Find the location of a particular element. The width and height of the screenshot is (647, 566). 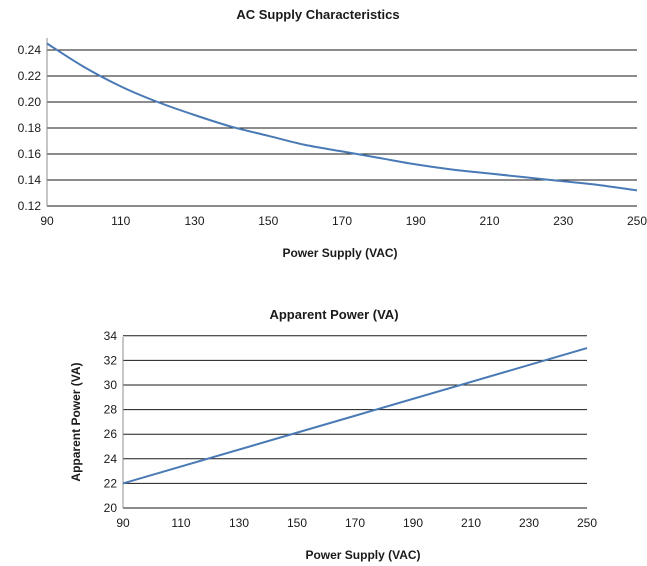

y-tick-label: 0.20 is located at coordinates (30, 102).